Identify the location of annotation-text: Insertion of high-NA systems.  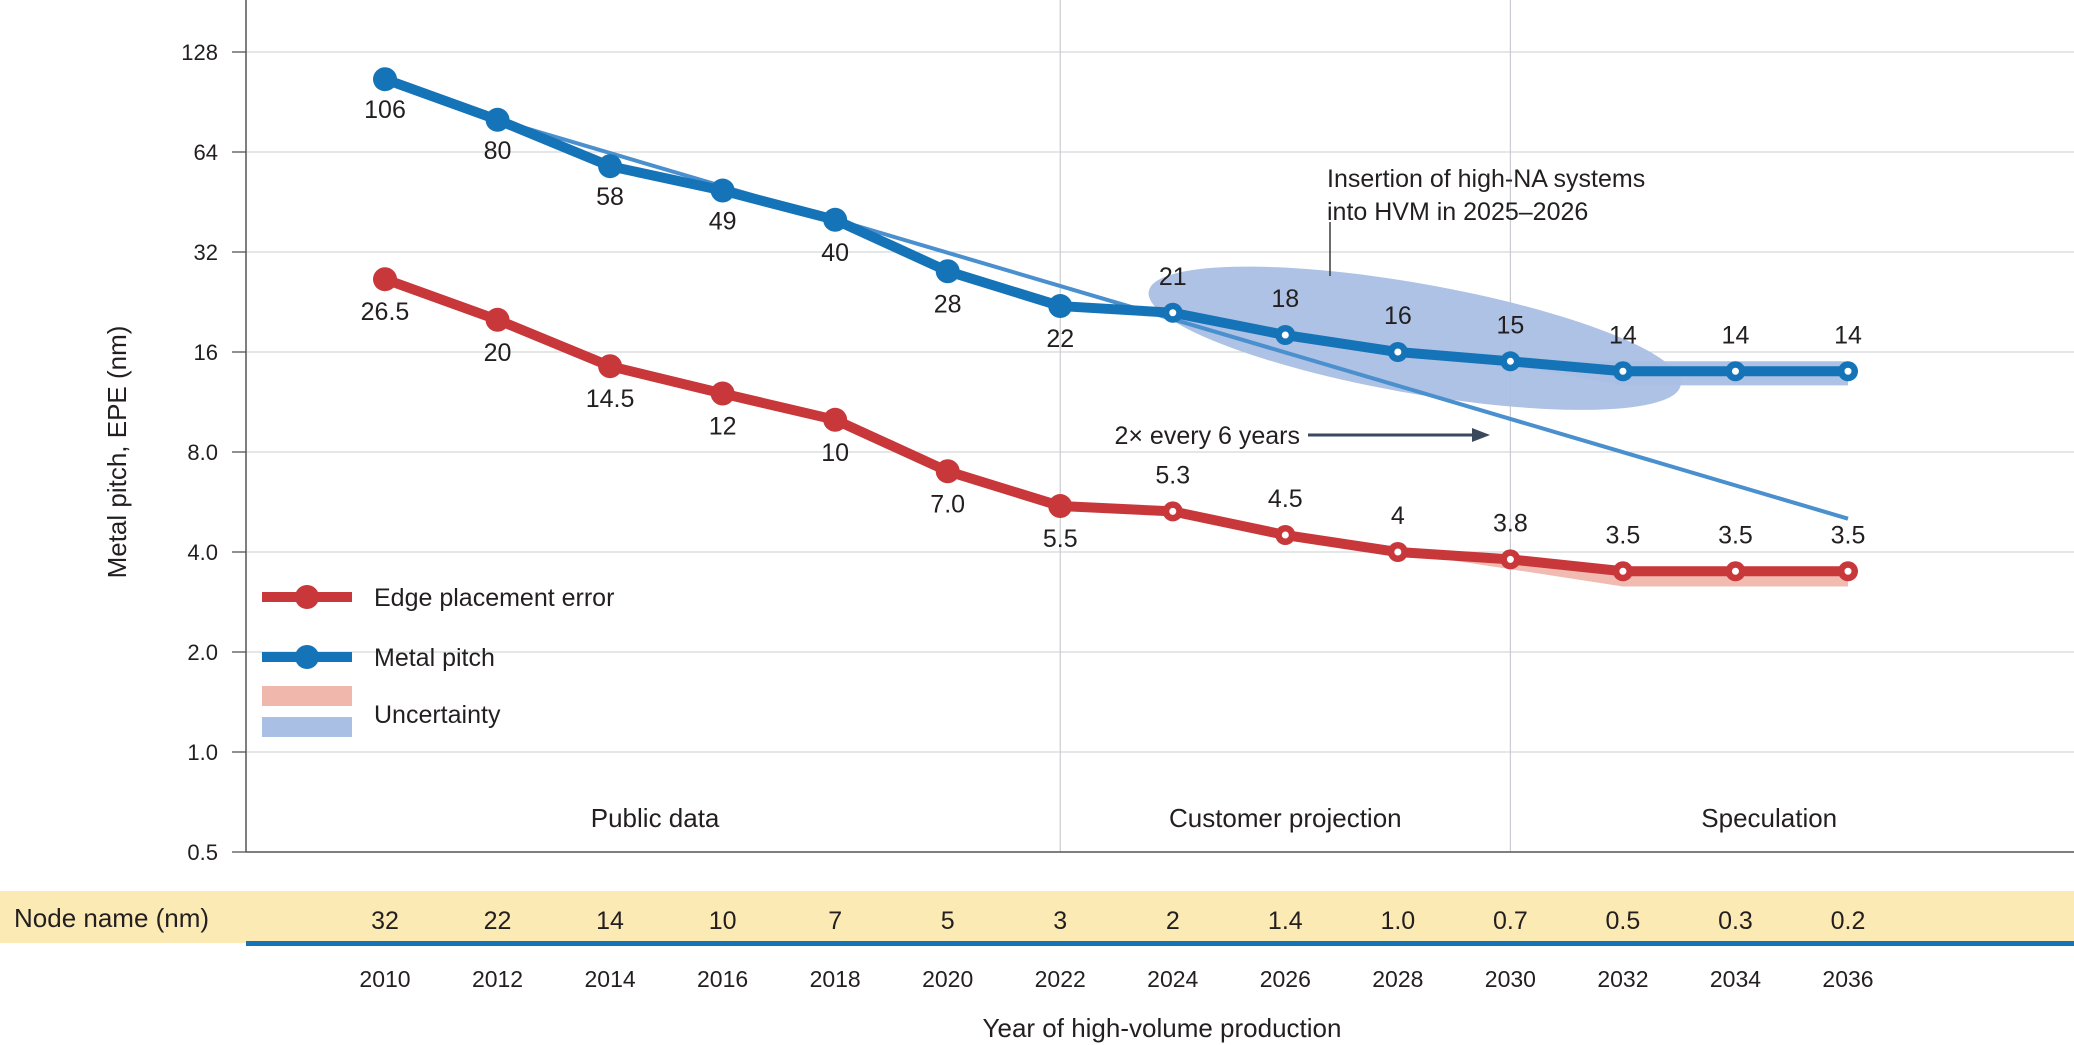
(1486, 179).